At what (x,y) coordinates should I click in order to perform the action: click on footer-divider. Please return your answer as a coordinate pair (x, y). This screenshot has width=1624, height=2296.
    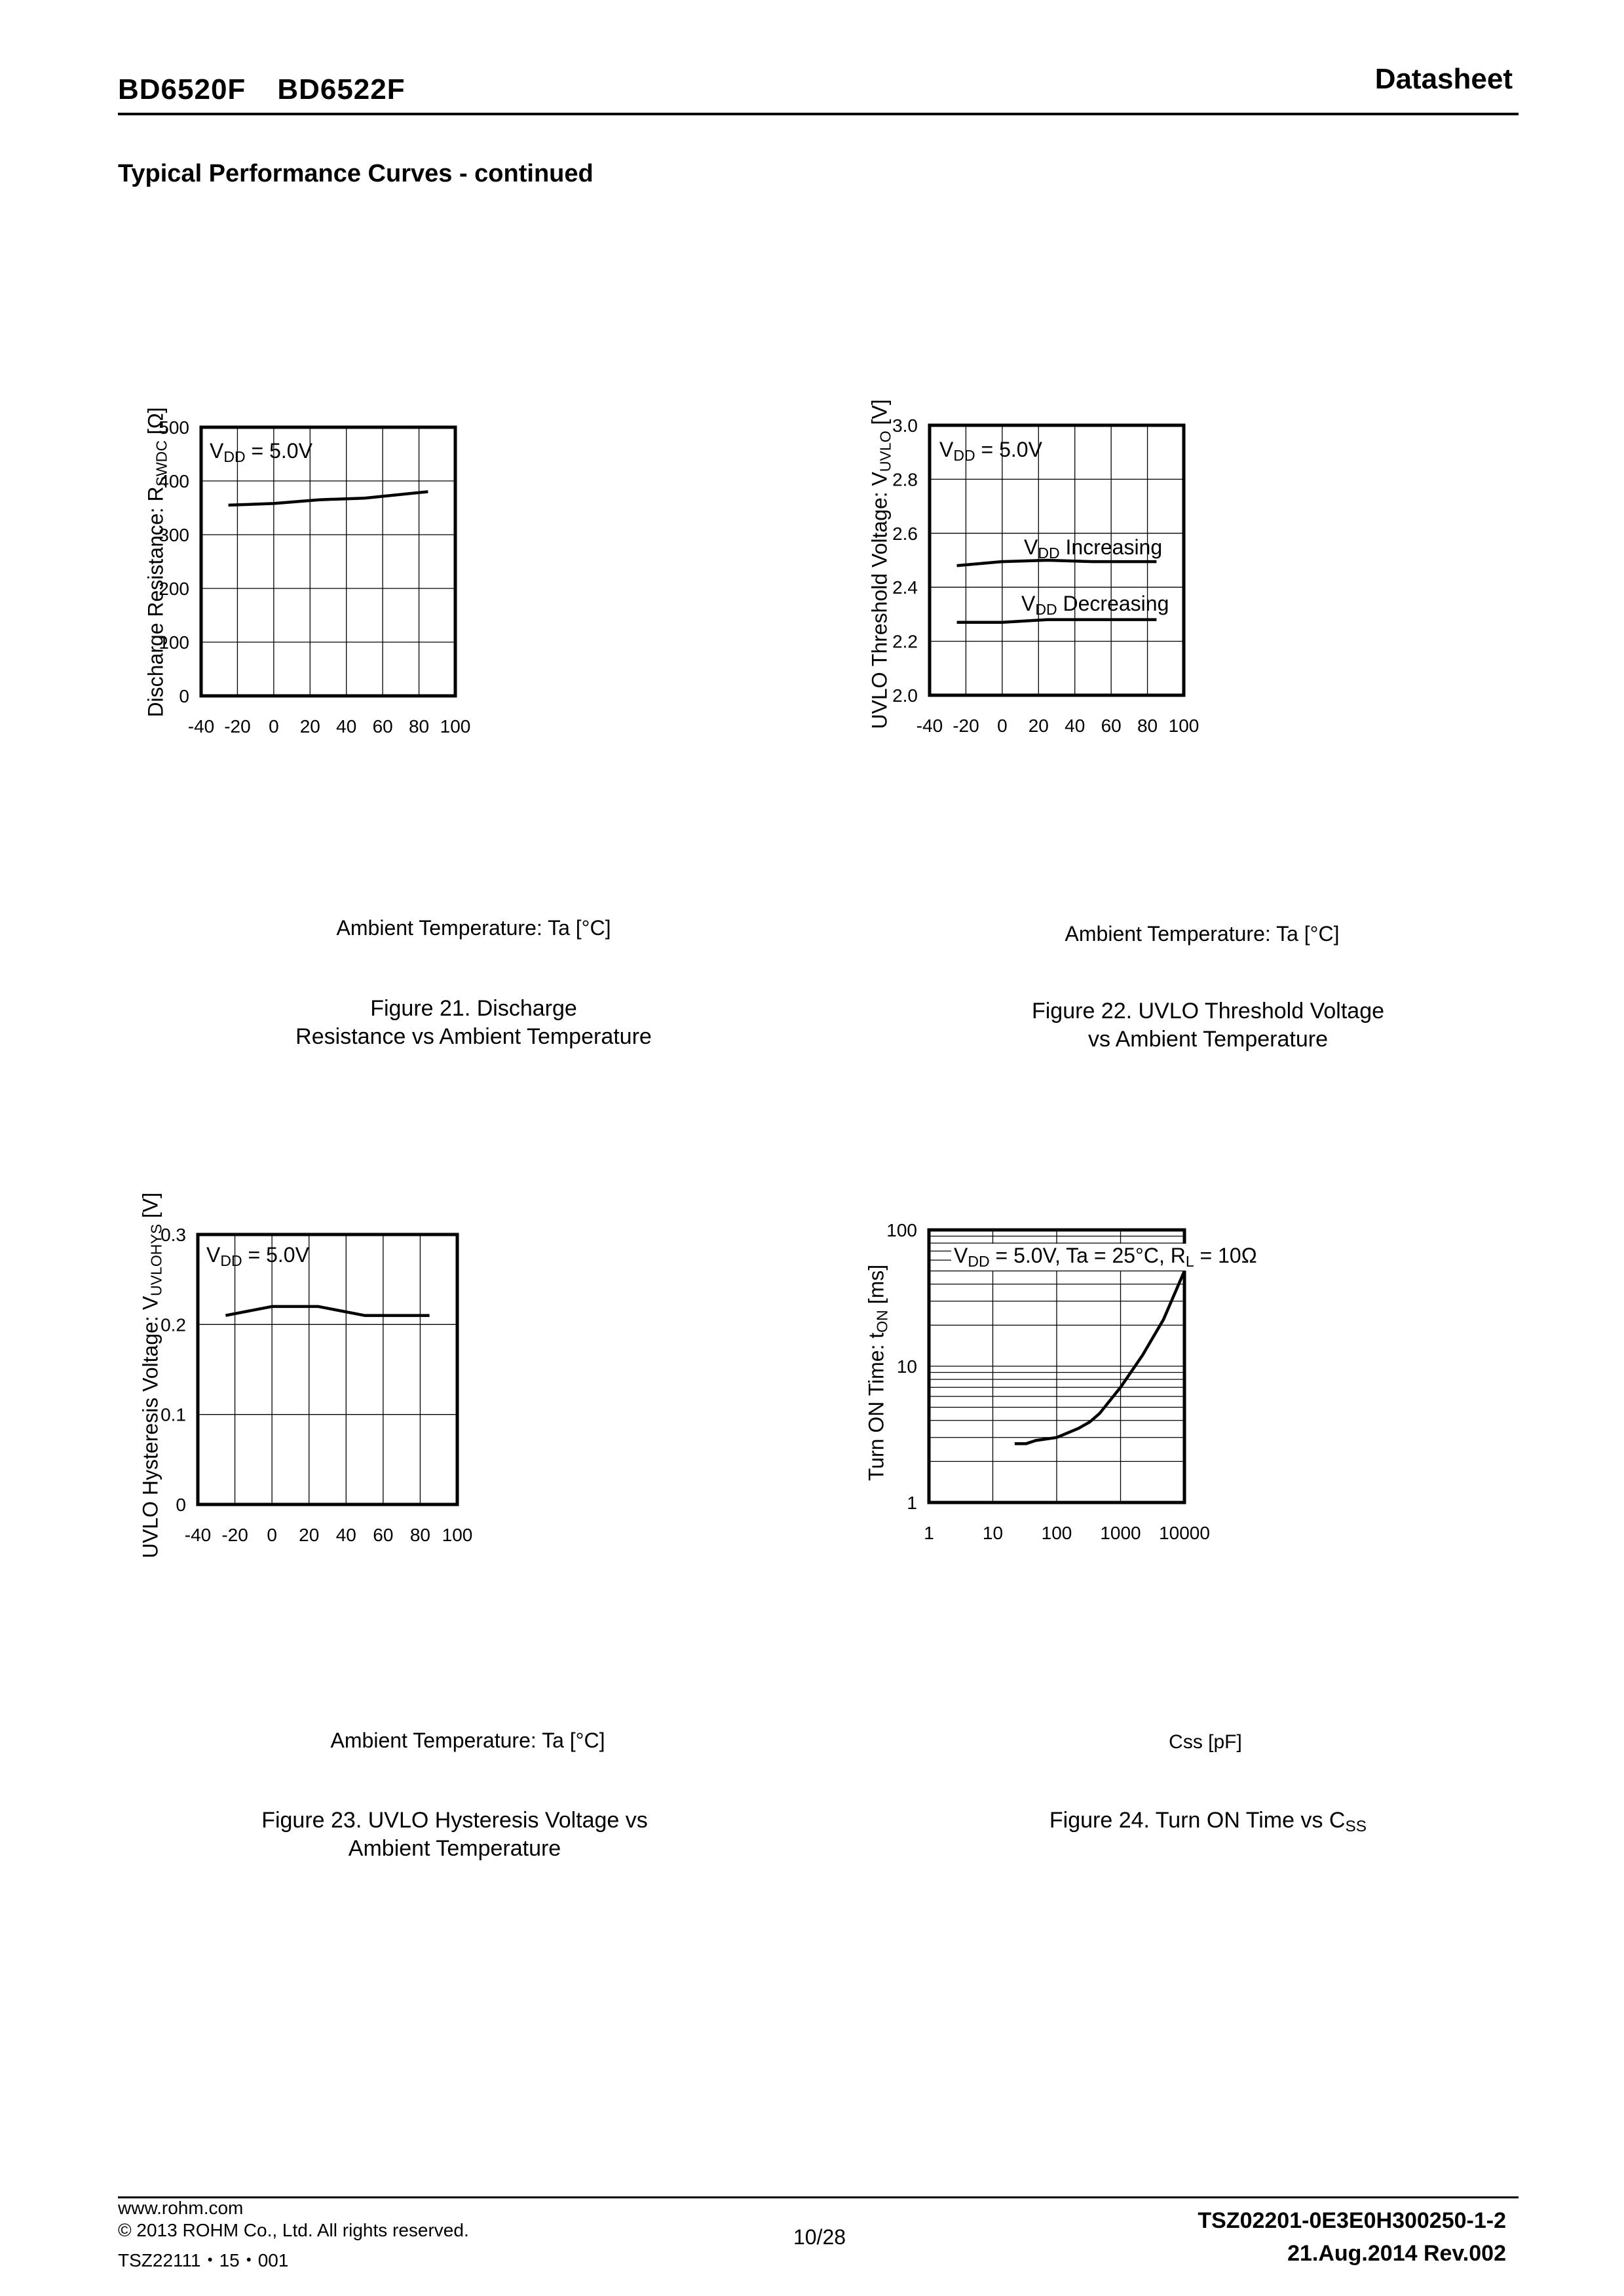
    Looking at the image, I should click on (818, 2197).